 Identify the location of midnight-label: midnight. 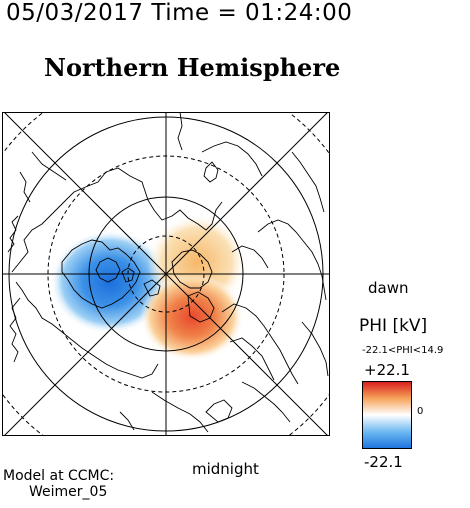
(225, 469).